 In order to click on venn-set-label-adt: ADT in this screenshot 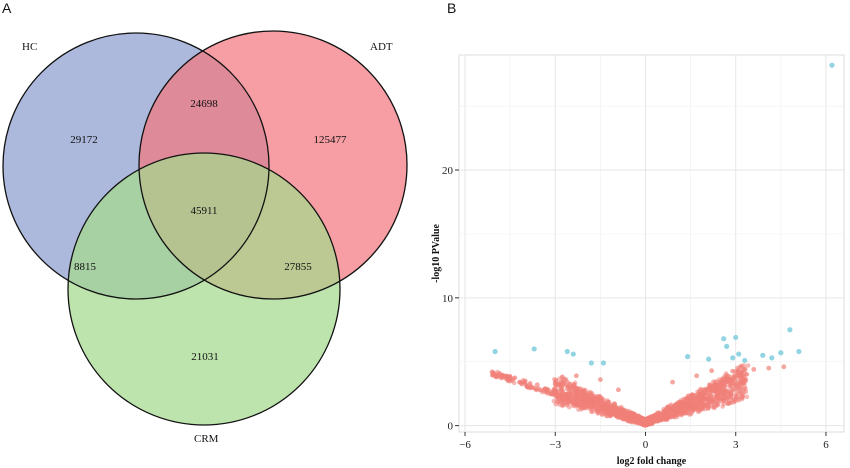, I will do `click(381, 47)`.